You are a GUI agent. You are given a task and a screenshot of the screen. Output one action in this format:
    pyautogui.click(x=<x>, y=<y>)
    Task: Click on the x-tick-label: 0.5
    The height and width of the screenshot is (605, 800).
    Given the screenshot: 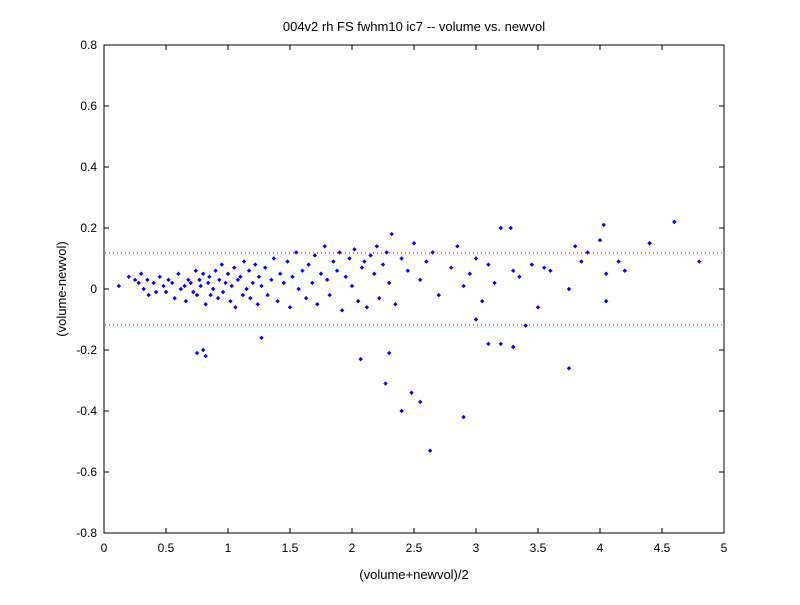 What is the action you would take?
    pyautogui.click(x=166, y=548)
    